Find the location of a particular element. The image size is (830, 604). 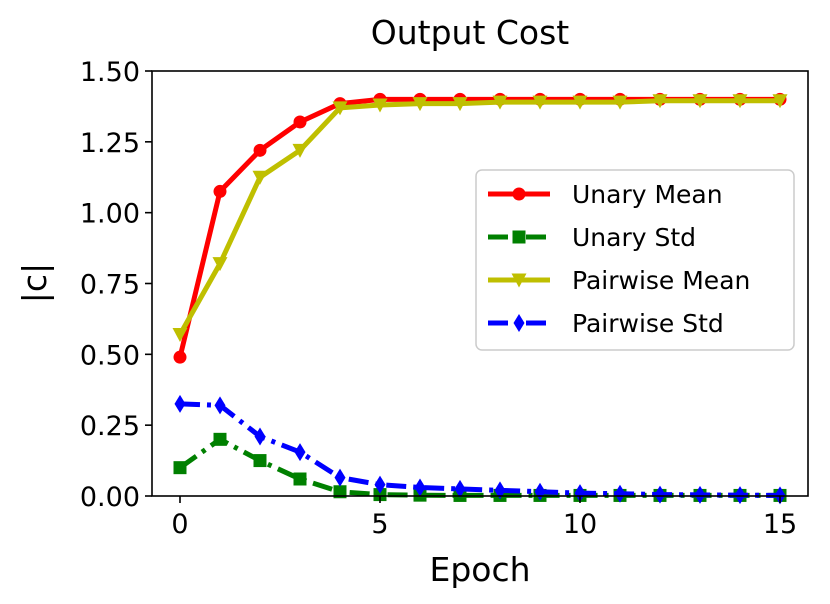

legend-marker-unary-mean is located at coordinates (519, 194).